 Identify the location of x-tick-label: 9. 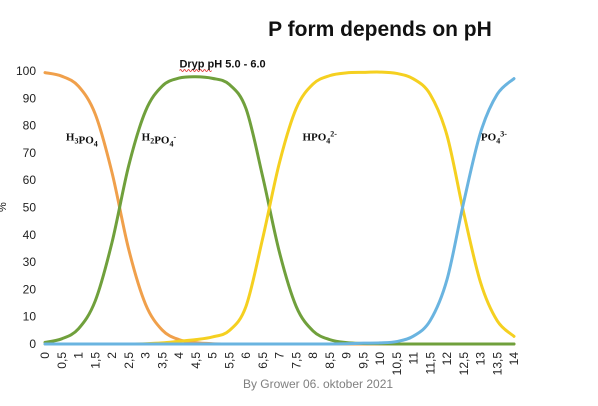
(347, 355).